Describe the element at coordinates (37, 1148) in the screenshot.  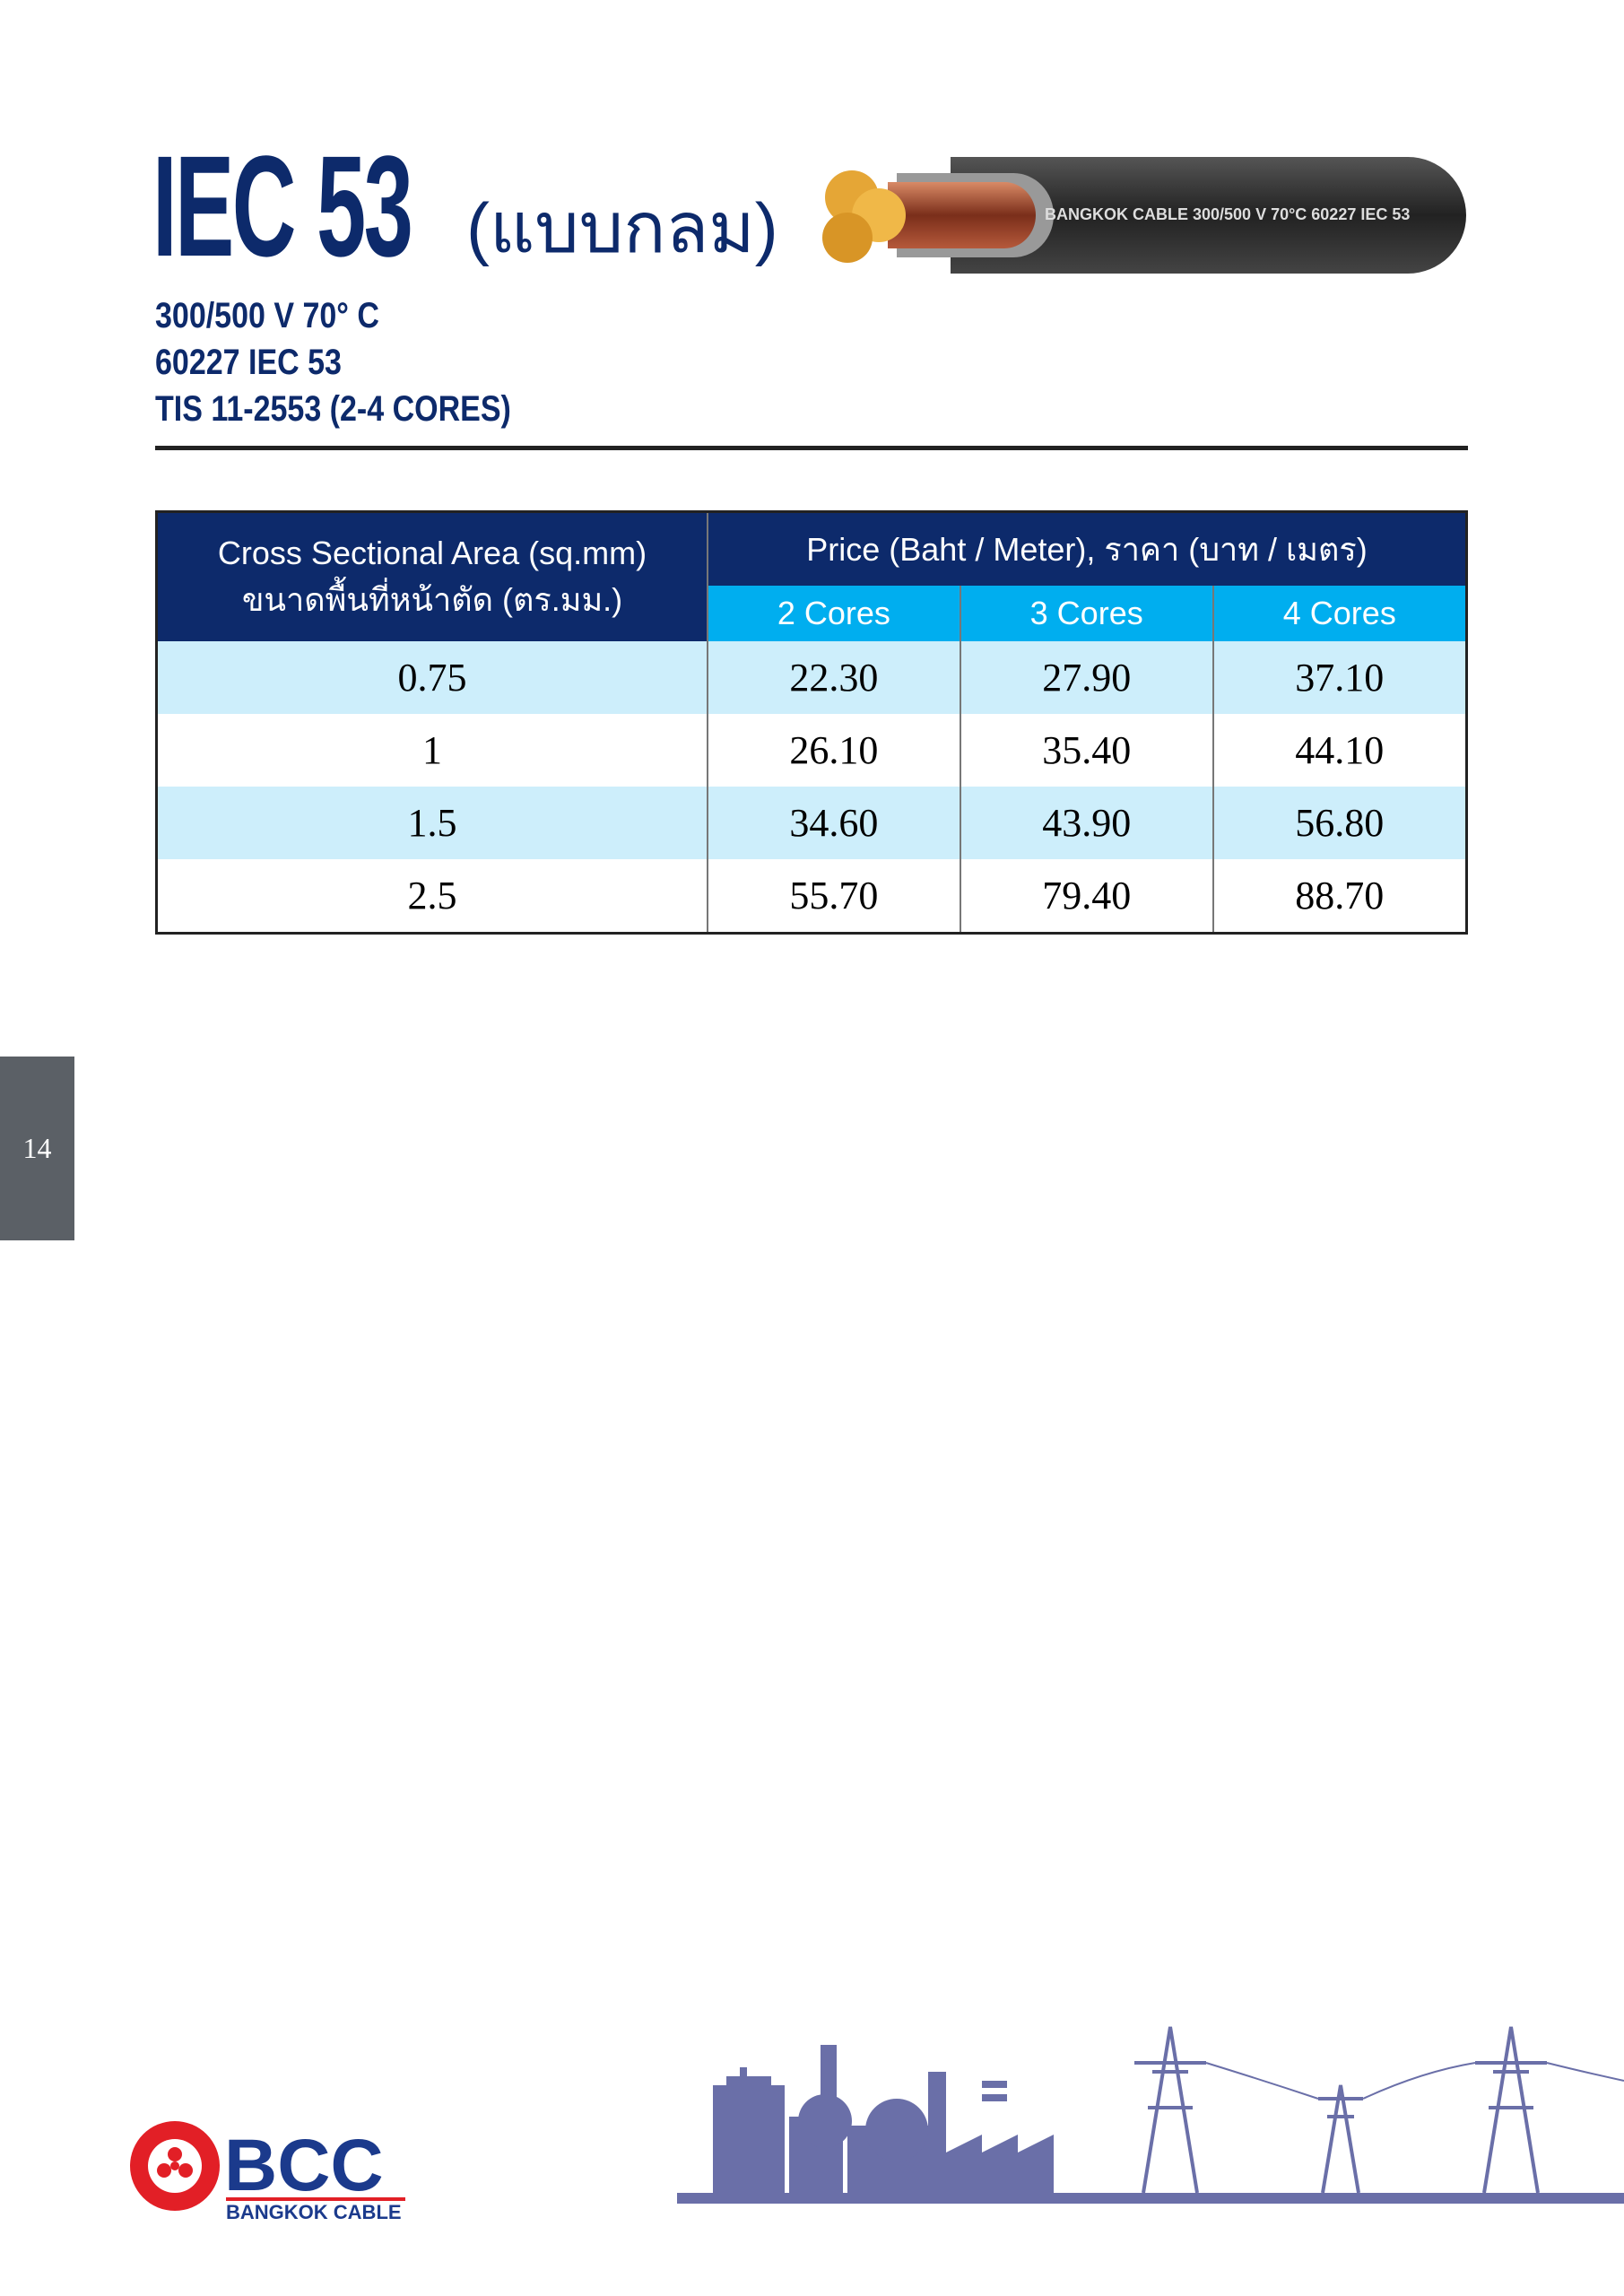
I see `page-number: 14` at that location.